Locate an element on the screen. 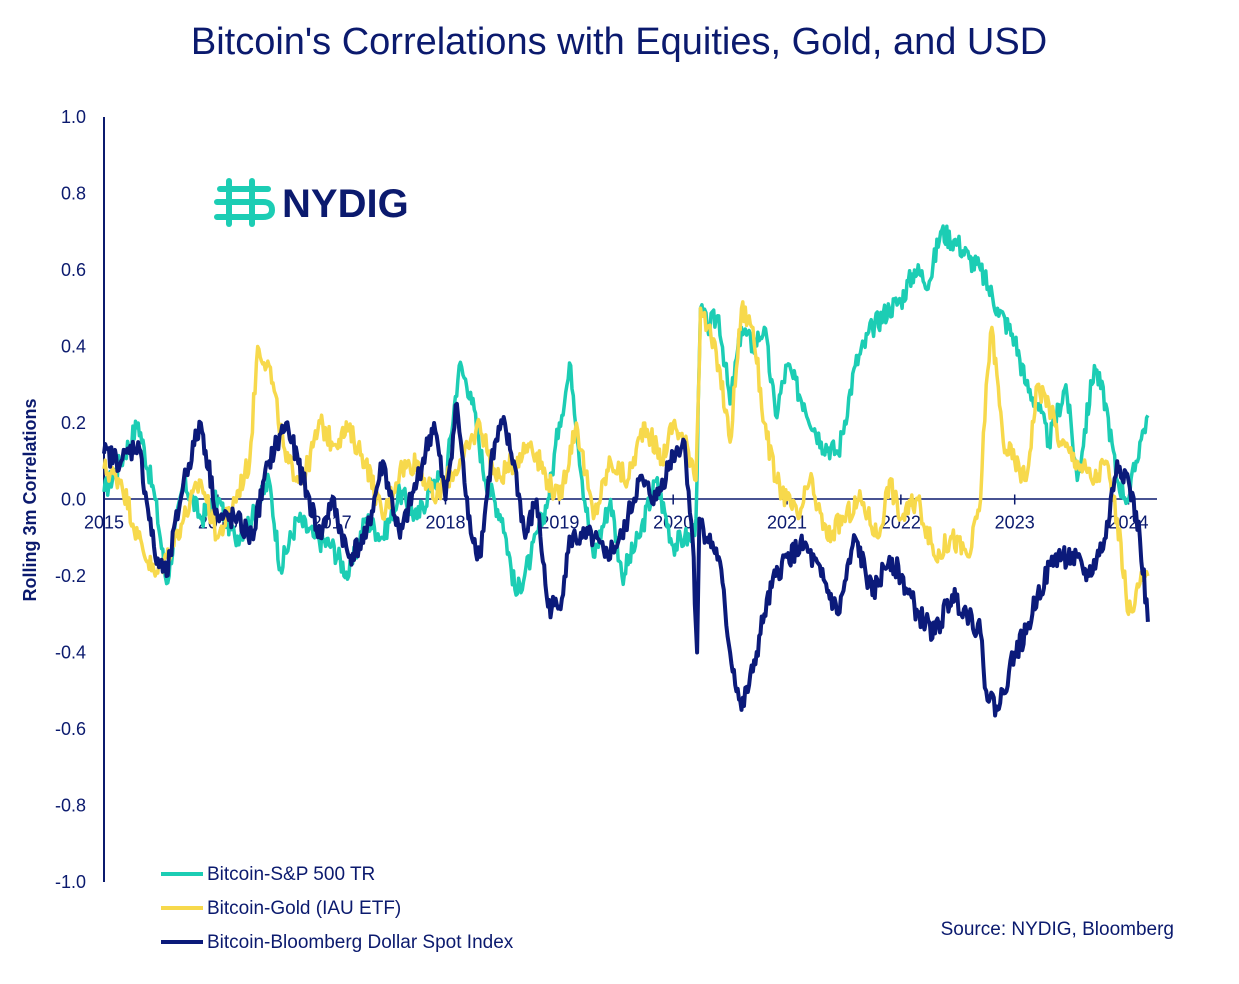 The height and width of the screenshot is (984, 1239). nydig-logo-icon is located at coordinates (245, 202).